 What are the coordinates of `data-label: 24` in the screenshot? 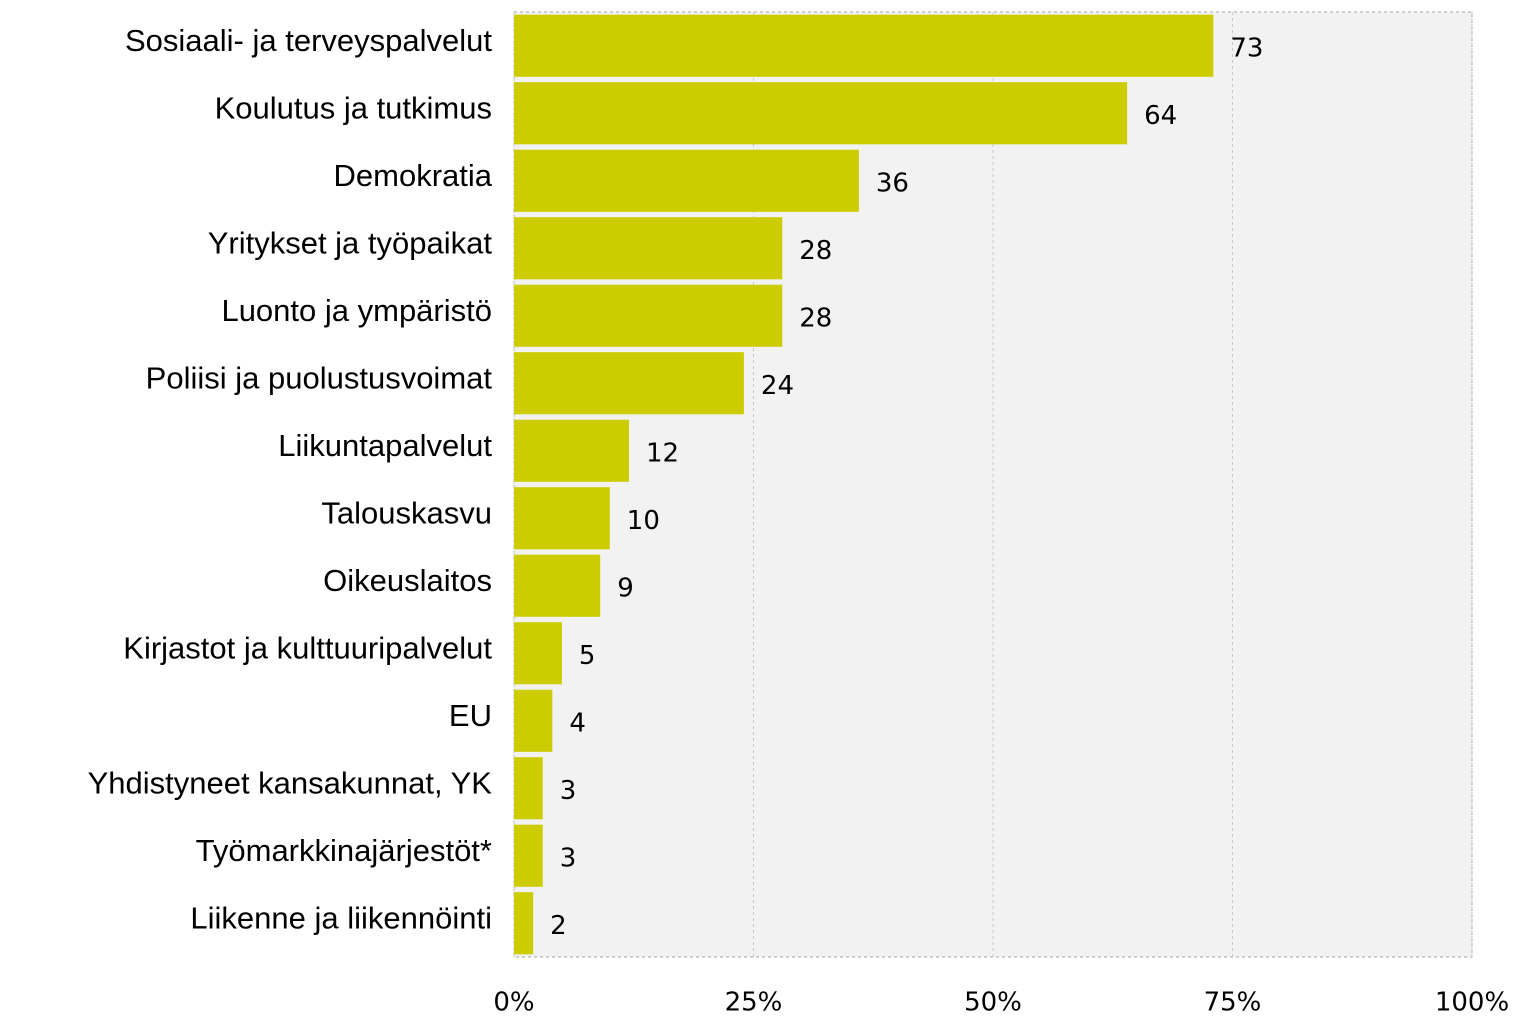 It's located at (777, 386).